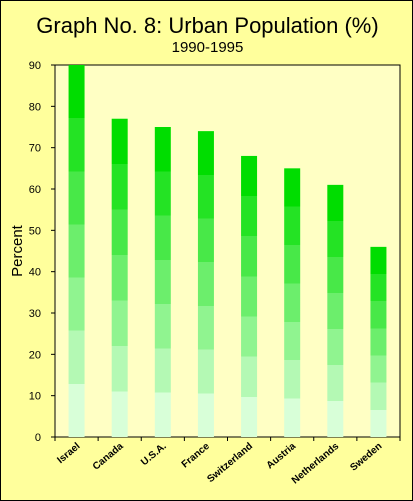 This screenshot has width=413, height=501. What do you see at coordinates (249, 296) in the screenshot?
I see `bar-switzerland` at bounding box center [249, 296].